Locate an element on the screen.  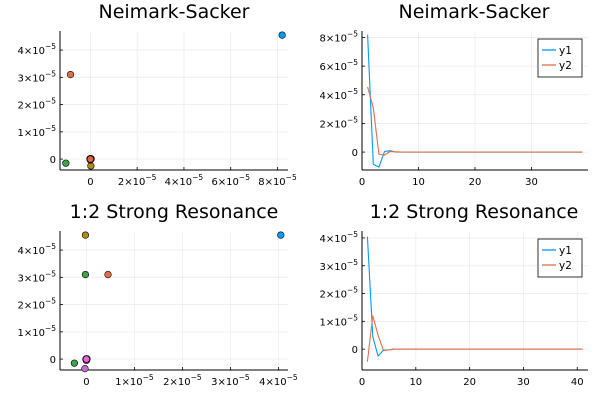
x-tick-label: 6×10⁻⁵ is located at coordinates (230, 180).